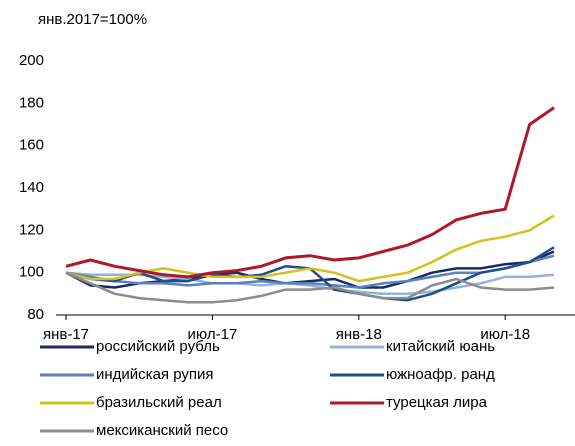 This screenshot has width=575, height=446. I want to click on y-tick-label: 160, so click(31, 145).